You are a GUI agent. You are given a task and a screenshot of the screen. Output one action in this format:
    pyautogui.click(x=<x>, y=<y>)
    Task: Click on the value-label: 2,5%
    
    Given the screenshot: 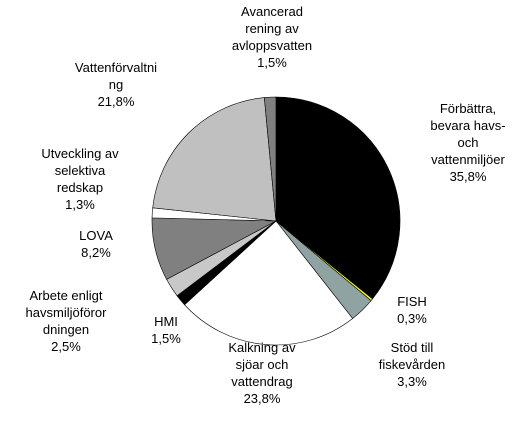 What is the action you would take?
    pyautogui.click(x=66, y=346)
    